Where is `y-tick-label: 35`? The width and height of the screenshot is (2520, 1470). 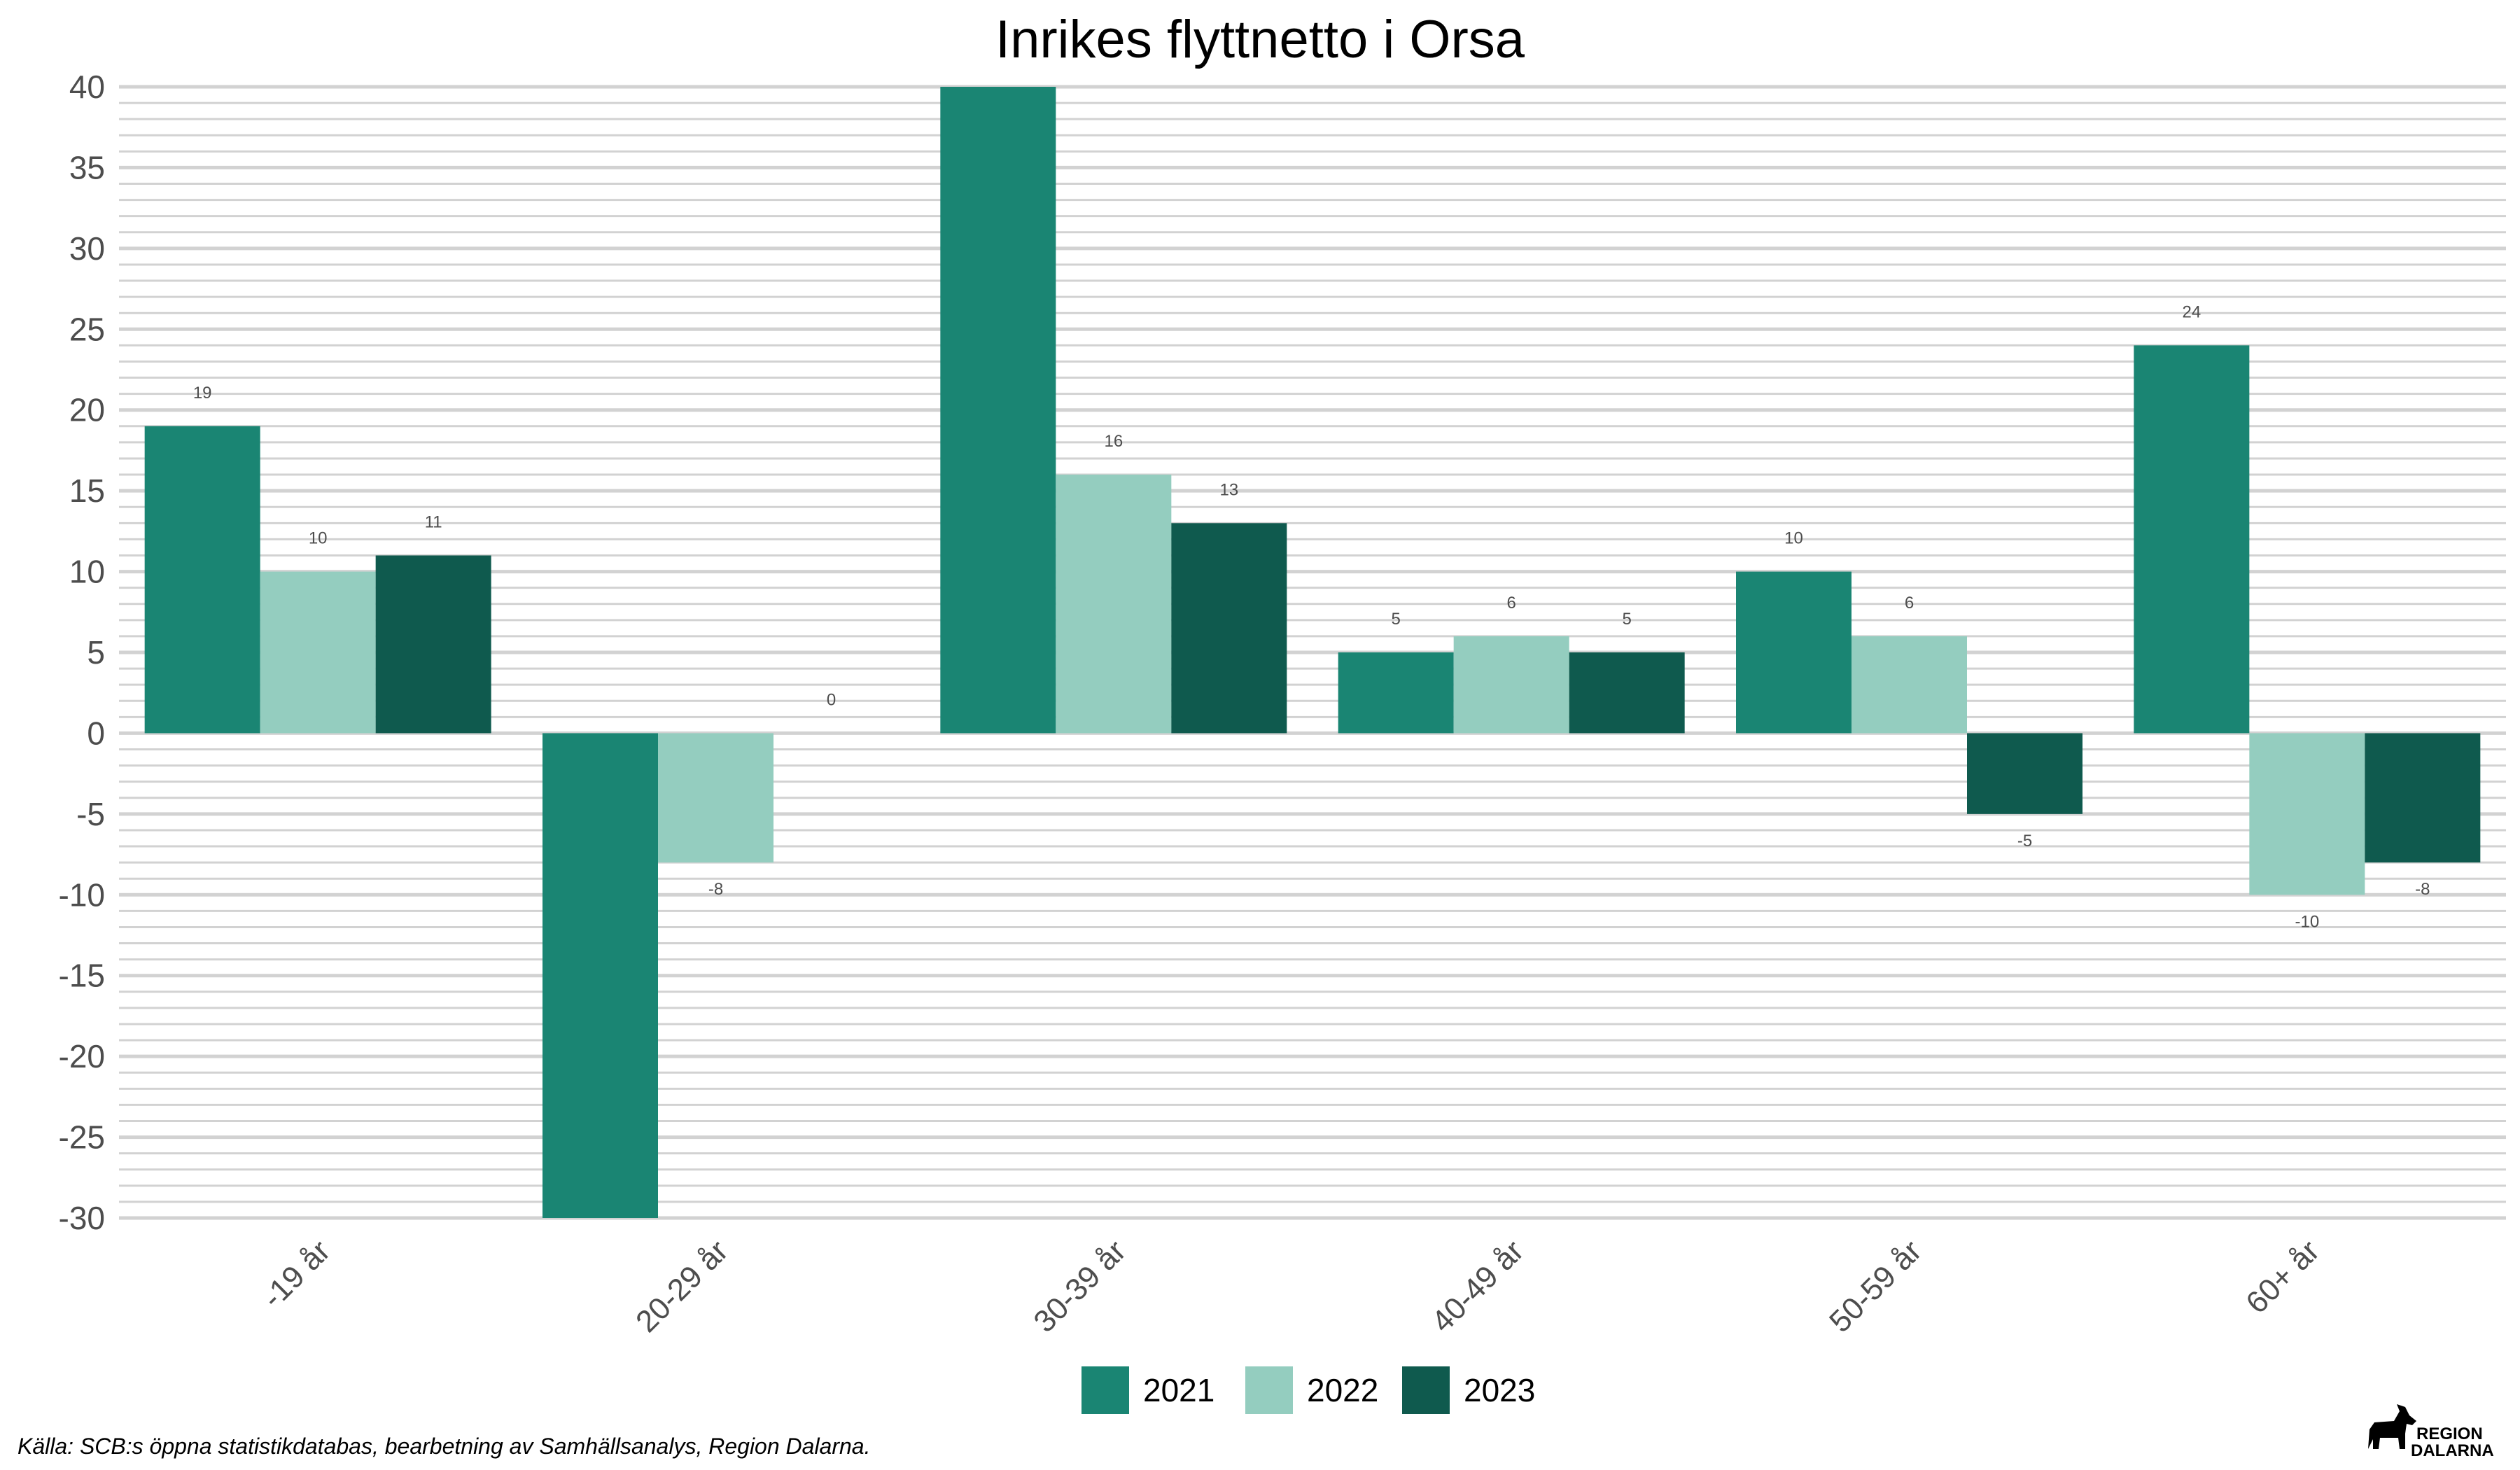 y-tick-label: 35 is located at coordinates (87, 167).